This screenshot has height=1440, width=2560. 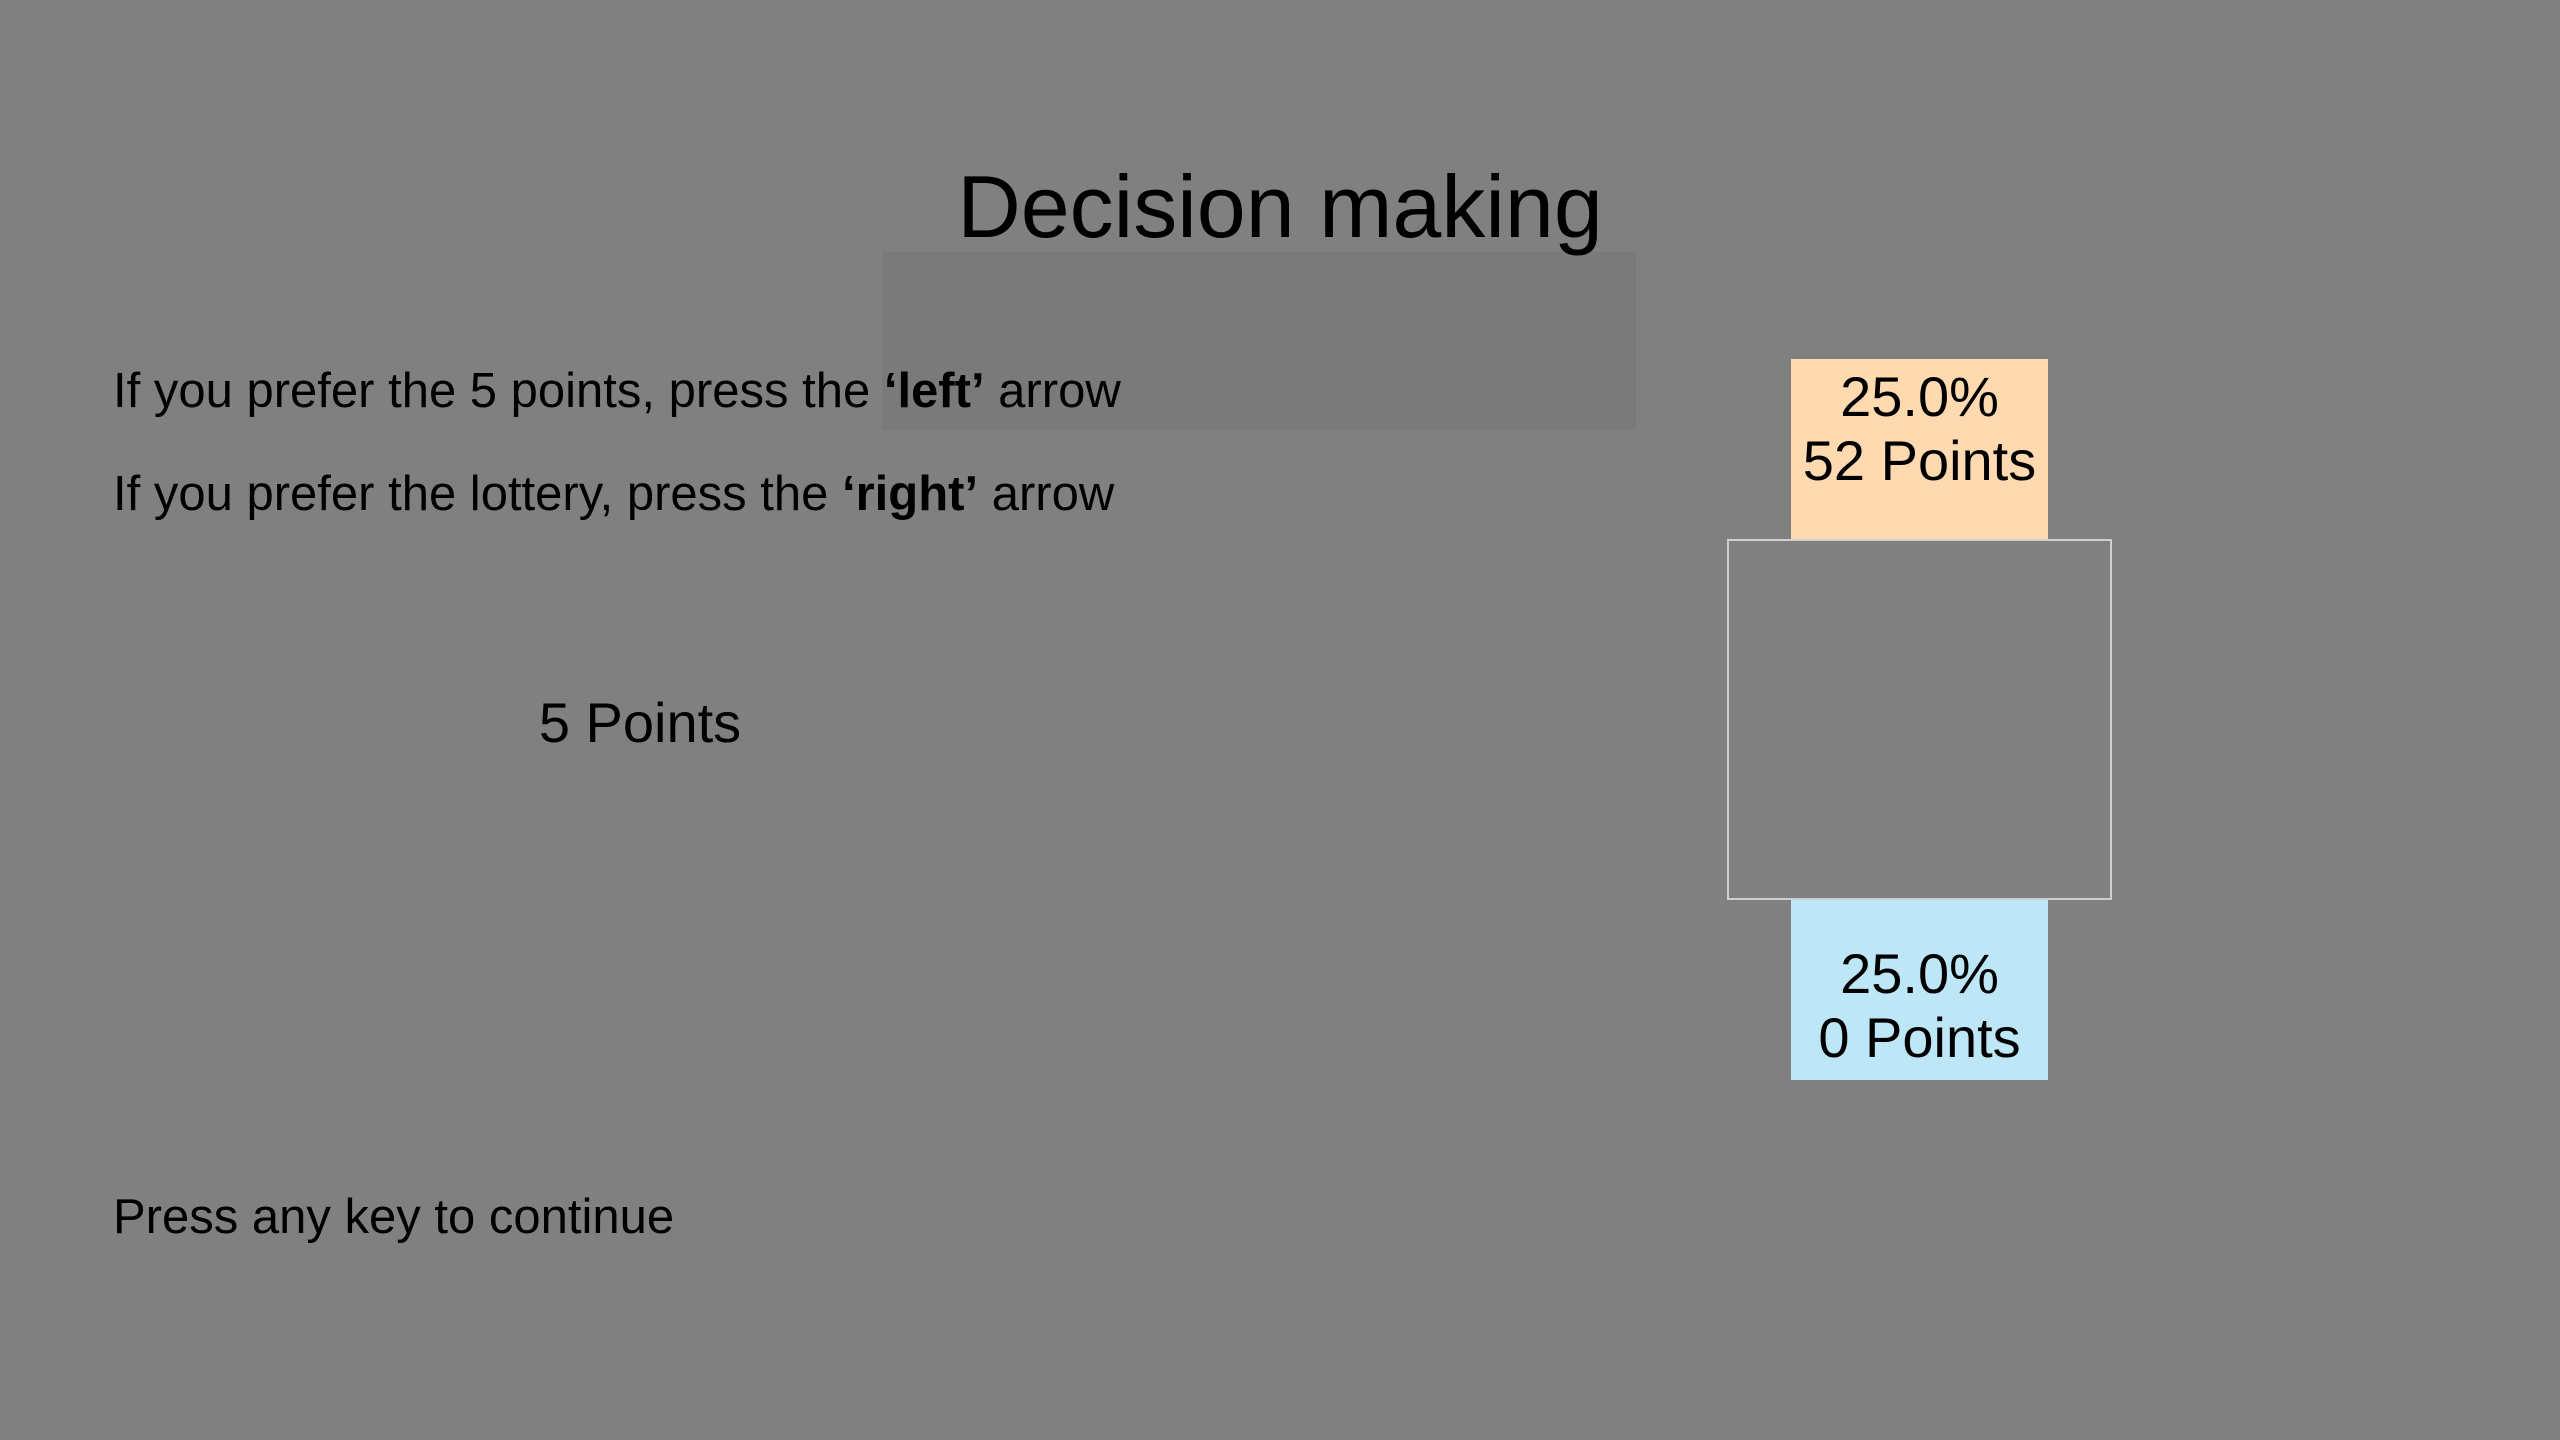 I want to click on right-arrow-key-label: ‘right’, so click(x=910, y=494).